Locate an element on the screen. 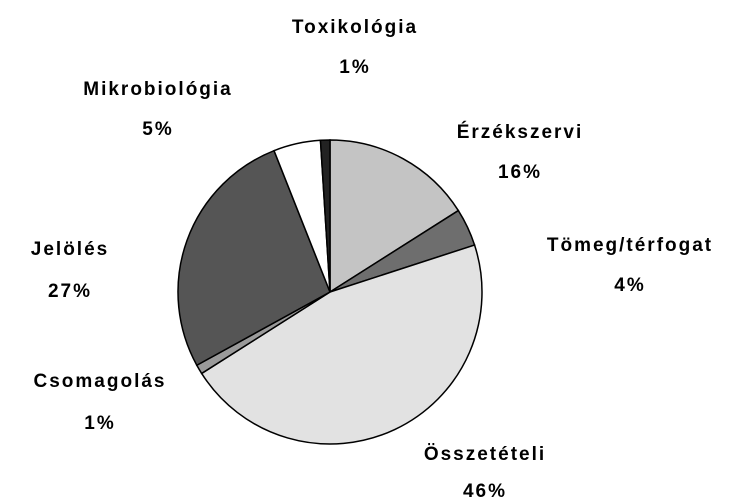 This screenshot has height=500, width=746. slice-label: Összetételi is located at coordinates (485, 454).